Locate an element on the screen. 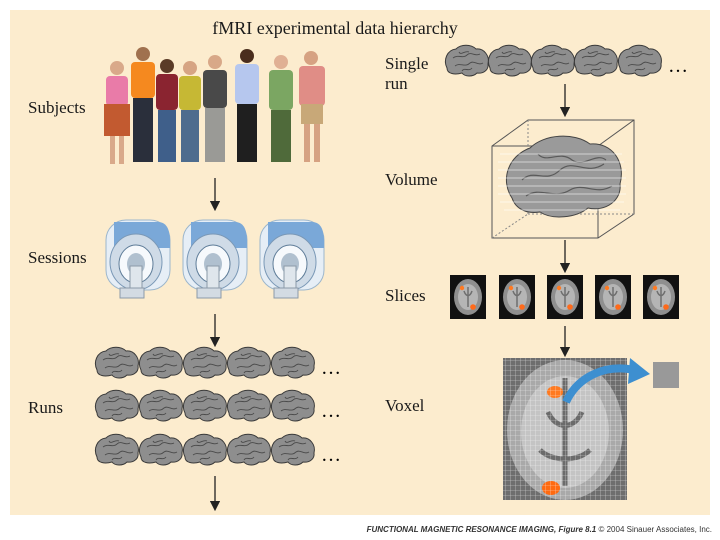 This screenshot has height=540, width=720. voxel-square is located at coordinates (666, 375).